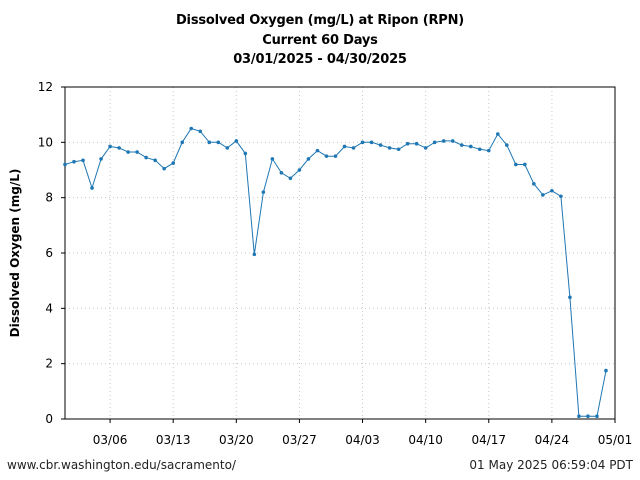 This screenshot has height=480, width=640. I want to click on chart-subtitle: Current 60 Days, so click(320, 40).